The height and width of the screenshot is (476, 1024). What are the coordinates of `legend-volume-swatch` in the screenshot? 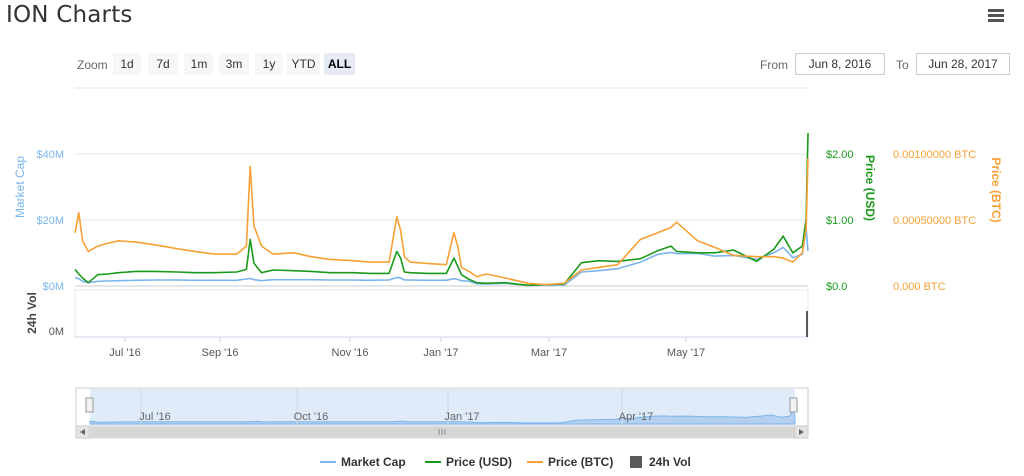 It's located at (636, 462).